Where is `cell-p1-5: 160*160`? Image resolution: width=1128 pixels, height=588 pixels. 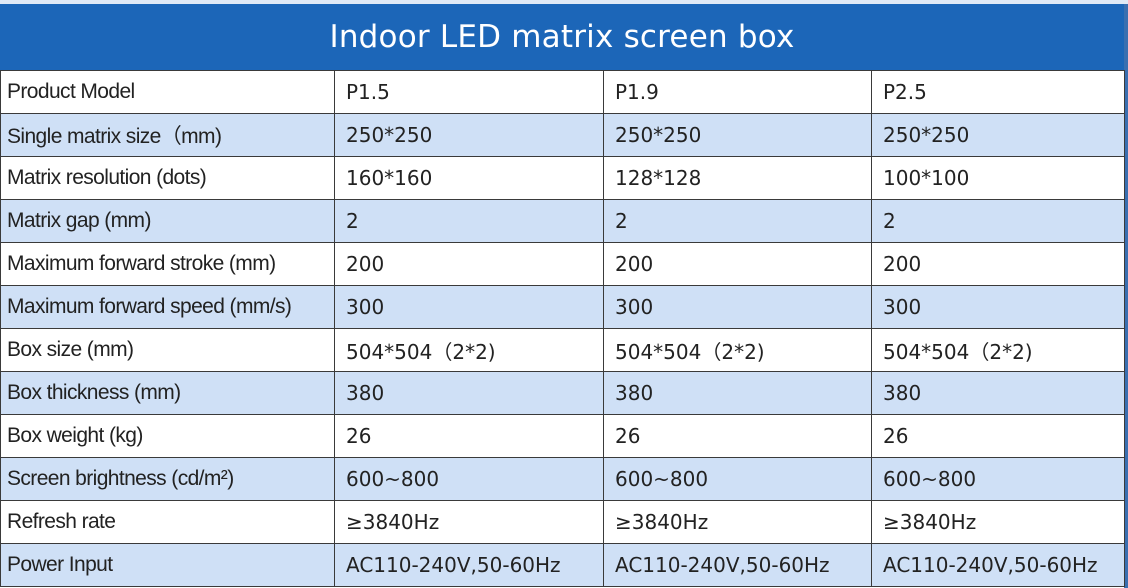
cell-p1-5: 160*160 is located at coordinates (469, 178).